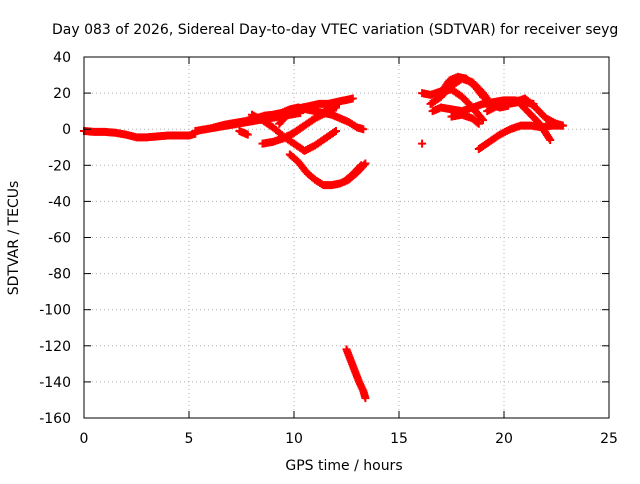 Image resolution: width=640 pixels, height=484 pixels. Describe the element at coordinates (189, 439) in the screenshot. I see `x-tick-label: 5` at that location.